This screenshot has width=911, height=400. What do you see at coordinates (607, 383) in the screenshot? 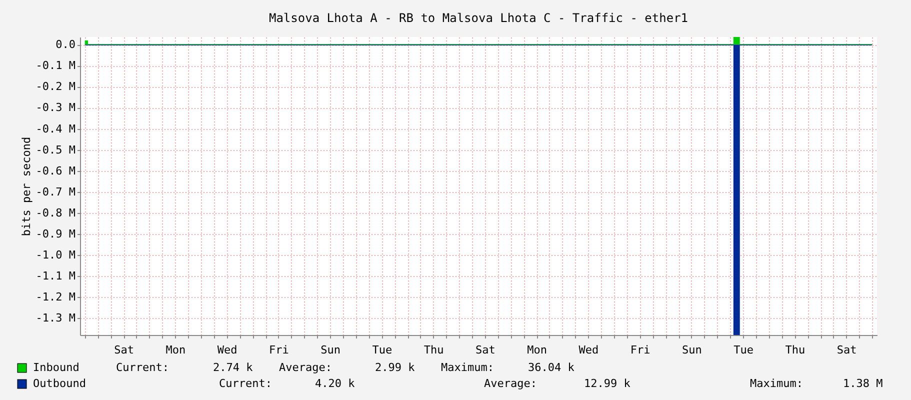
I see `text: 12.99 k` at bounding box center [607, 383].